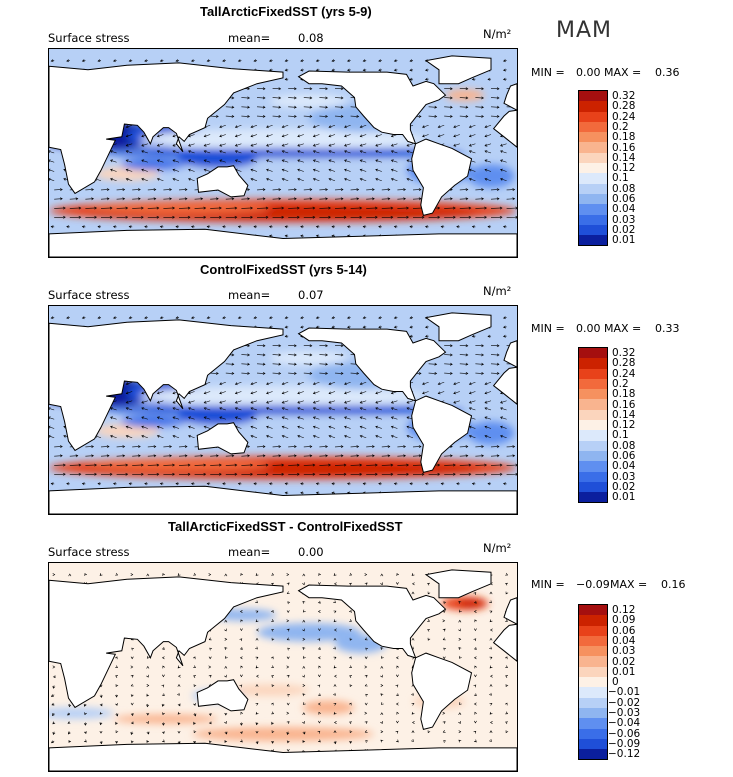 This screenshot has height=777, width=733. I want to click on continent-australia, so click(222, 438).